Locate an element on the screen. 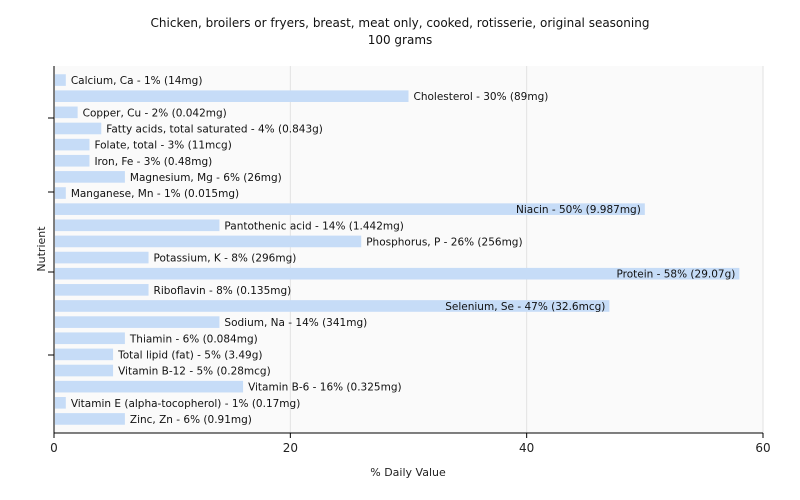 The height and width of the screenshot is (500, 800). bar-data-label: Cholesterol - 30% (89mg) is located at coordinates (481, 97).